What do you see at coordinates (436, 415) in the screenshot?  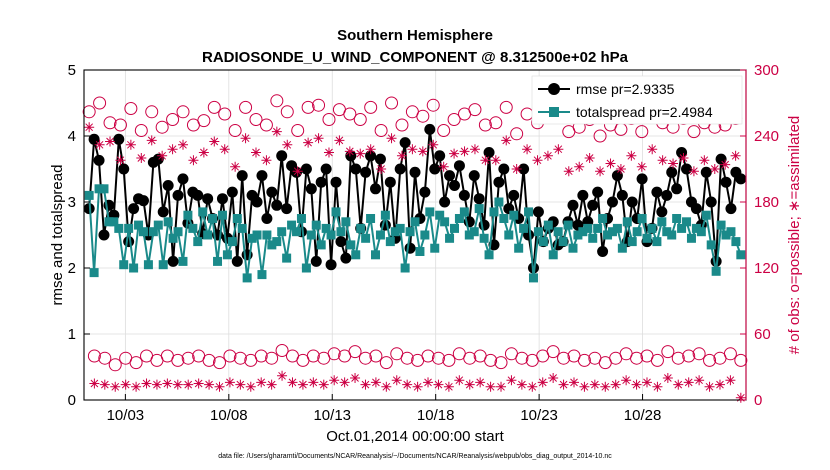 I see `x-tick-label: 10/18` at bounding box center [436, 415].